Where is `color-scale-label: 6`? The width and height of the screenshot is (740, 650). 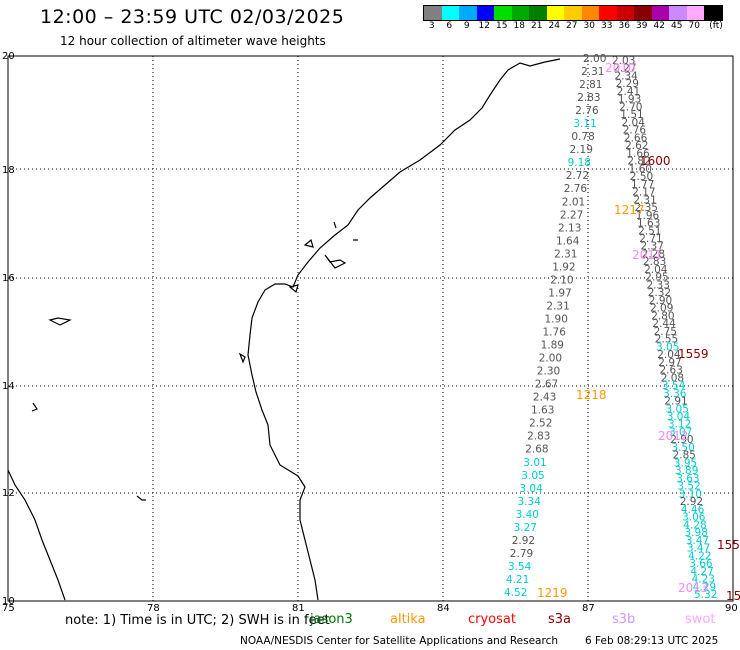 color-scale-label: 6 is located at coordinates (449, 26).